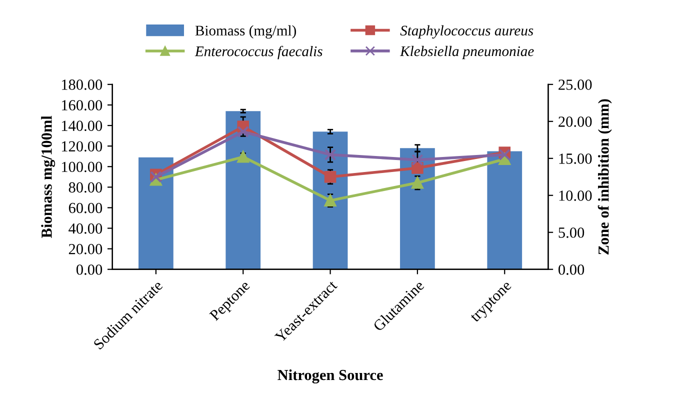 This screenshot has height=402, width=681. What do you see at coordinates (85, 249) in the screenshot?
I see `y-tick-label: 20.00` at bounding box center [85, 249].